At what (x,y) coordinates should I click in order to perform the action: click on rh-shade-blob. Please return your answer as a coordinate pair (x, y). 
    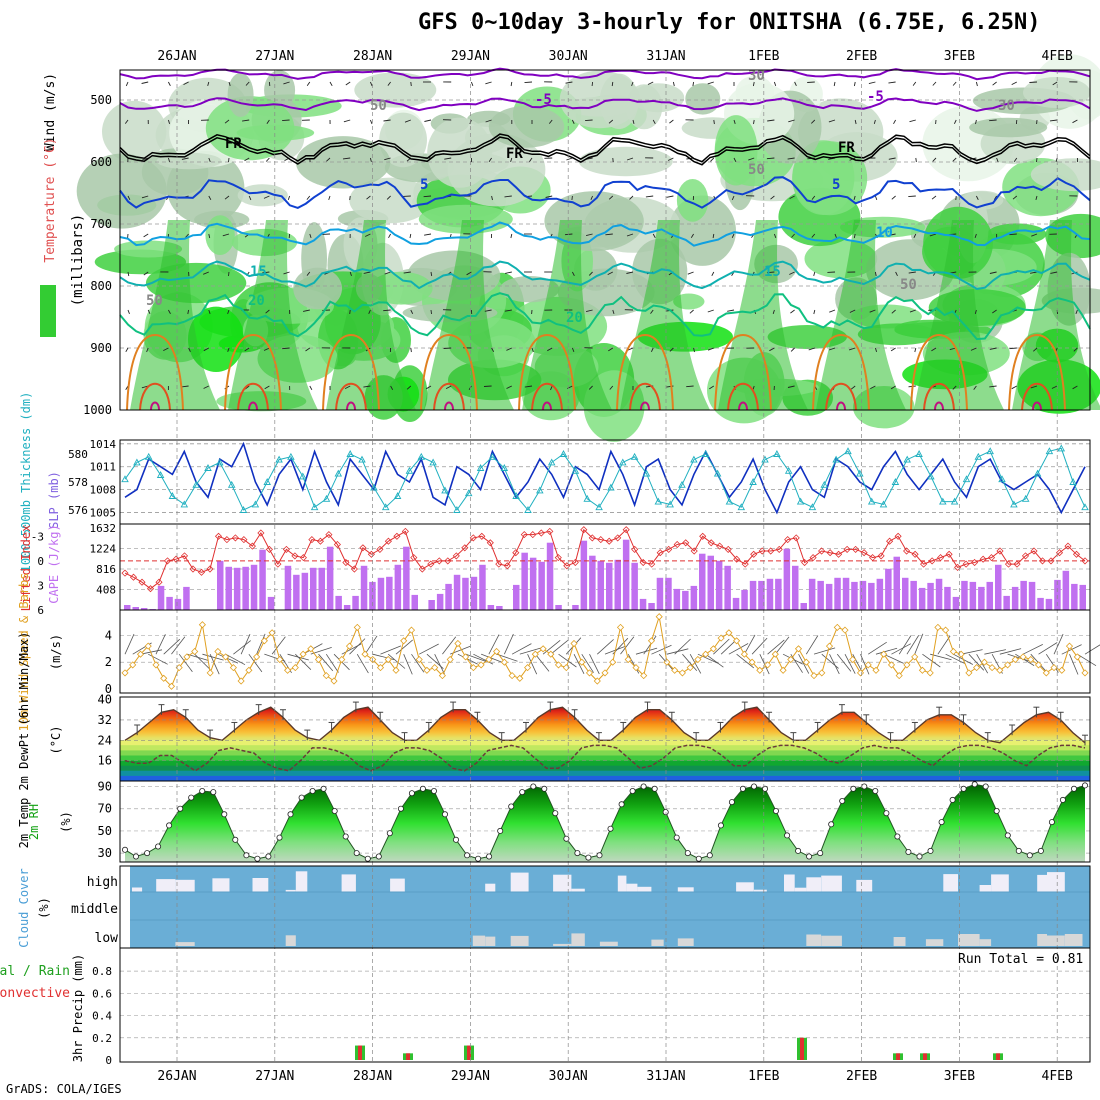
    Looking at the image, I should click on (275, 132).